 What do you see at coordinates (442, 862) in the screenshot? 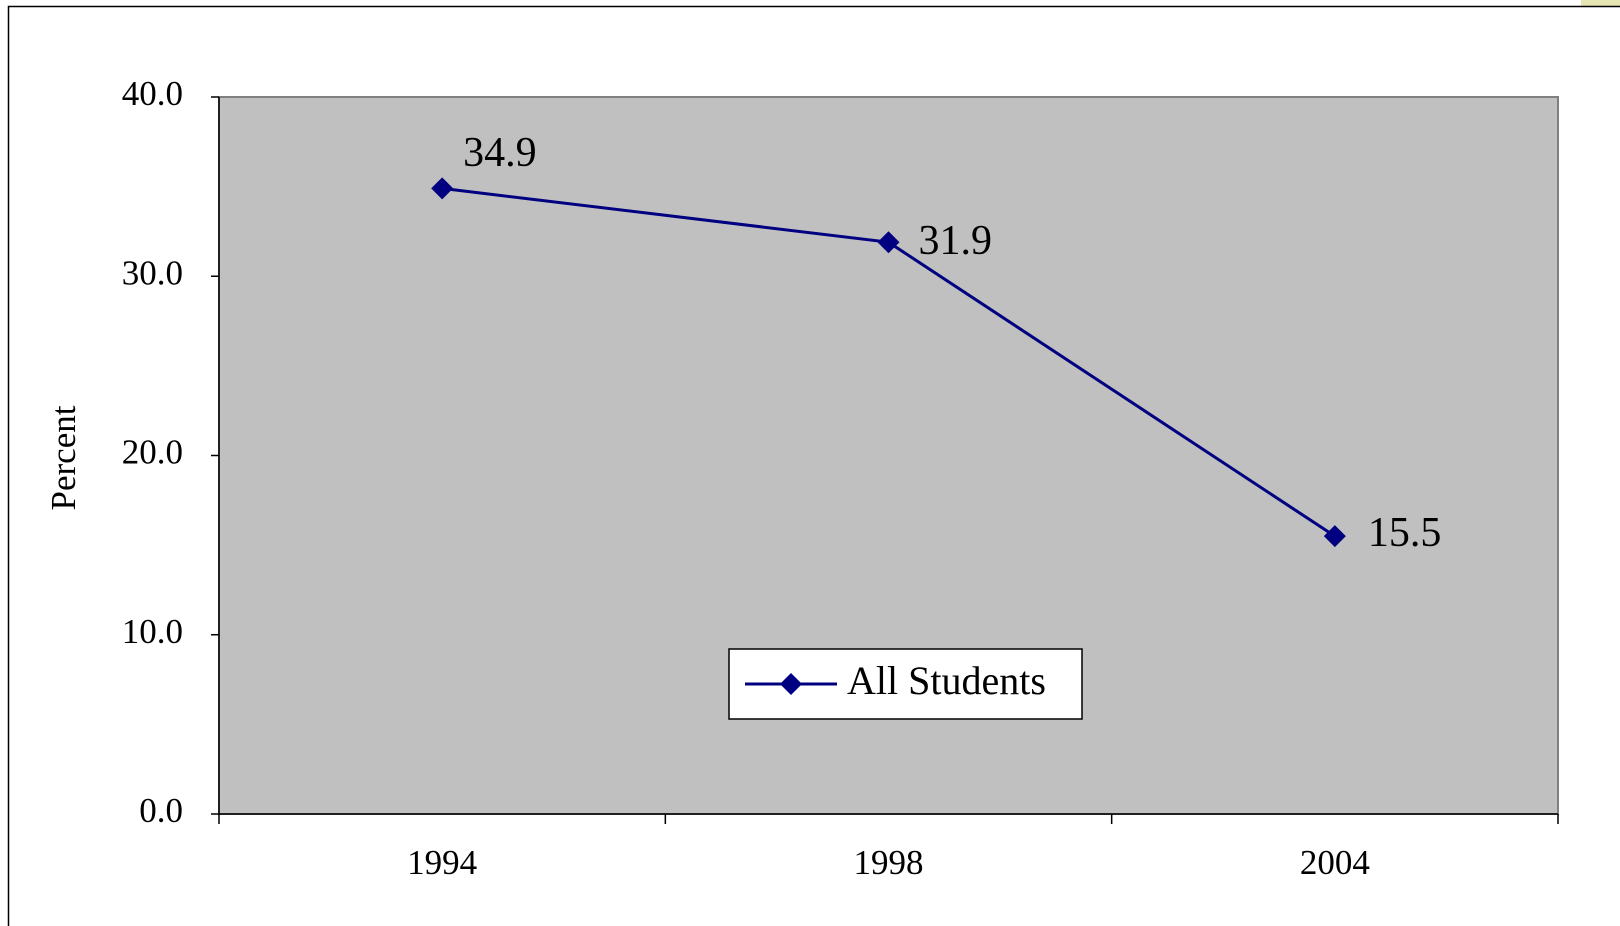
I see `x-tick-label: 1994` at bounding box center [442, 862].